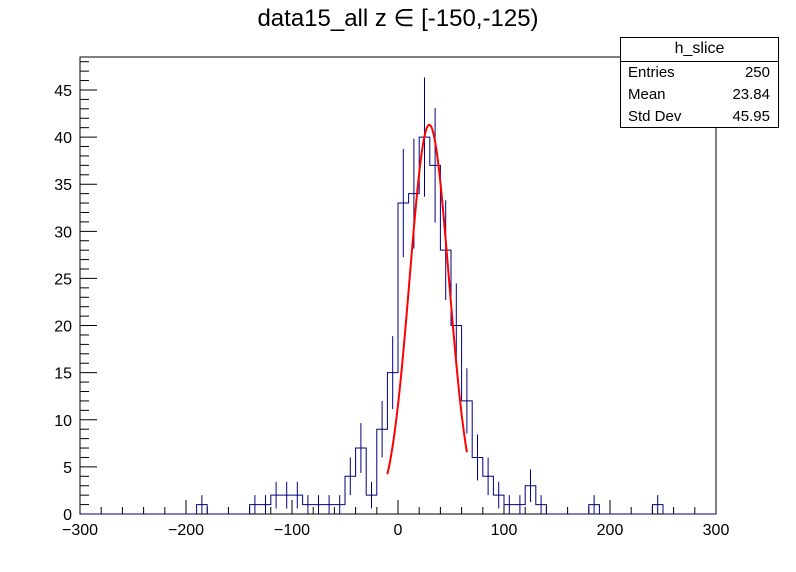 Image resolution: width=796 pixels, height=572 pixels. I want to click on fit-curve, so click(427, 299).